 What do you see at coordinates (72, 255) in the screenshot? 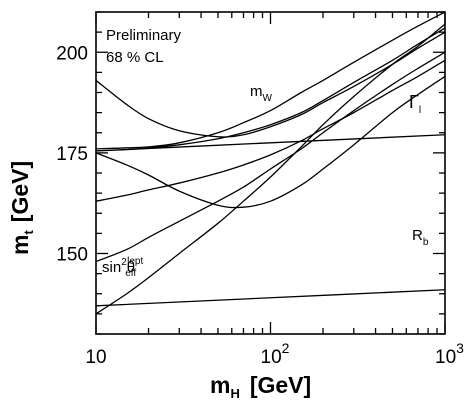
I see `y-tick-label-150: 150` at bounding box center [72, 255].